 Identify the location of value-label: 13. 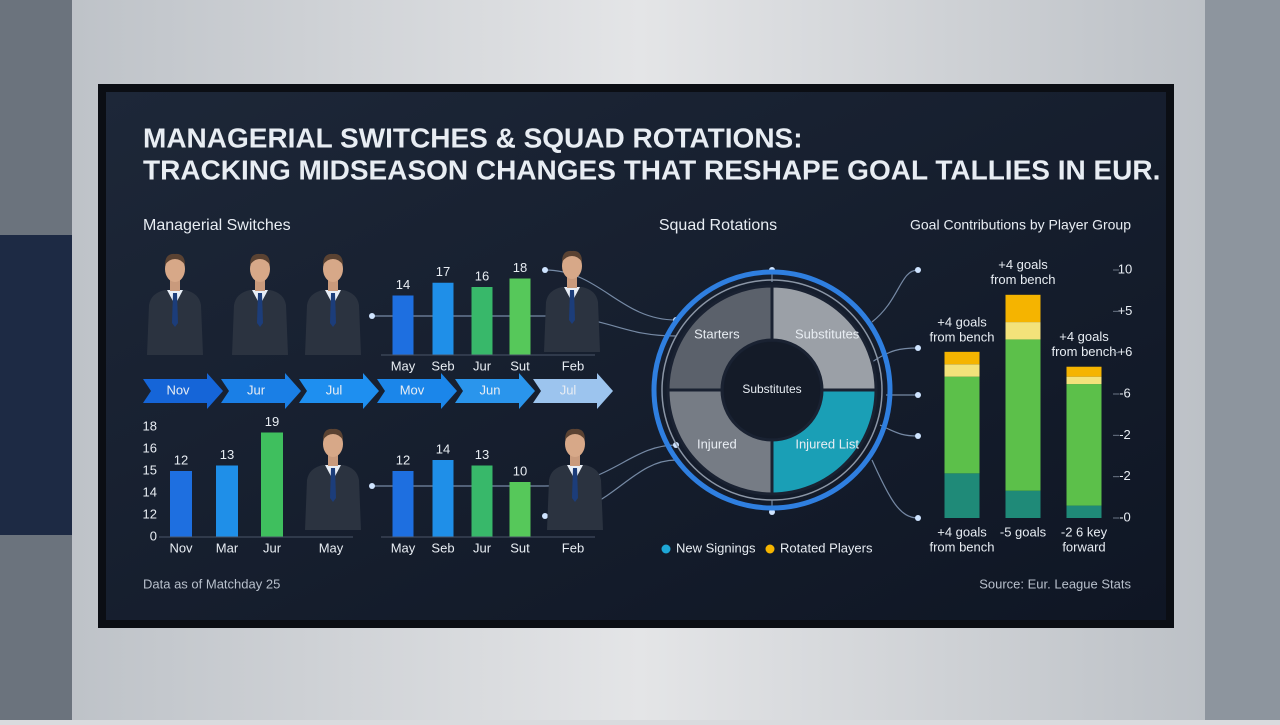
(227, 454).